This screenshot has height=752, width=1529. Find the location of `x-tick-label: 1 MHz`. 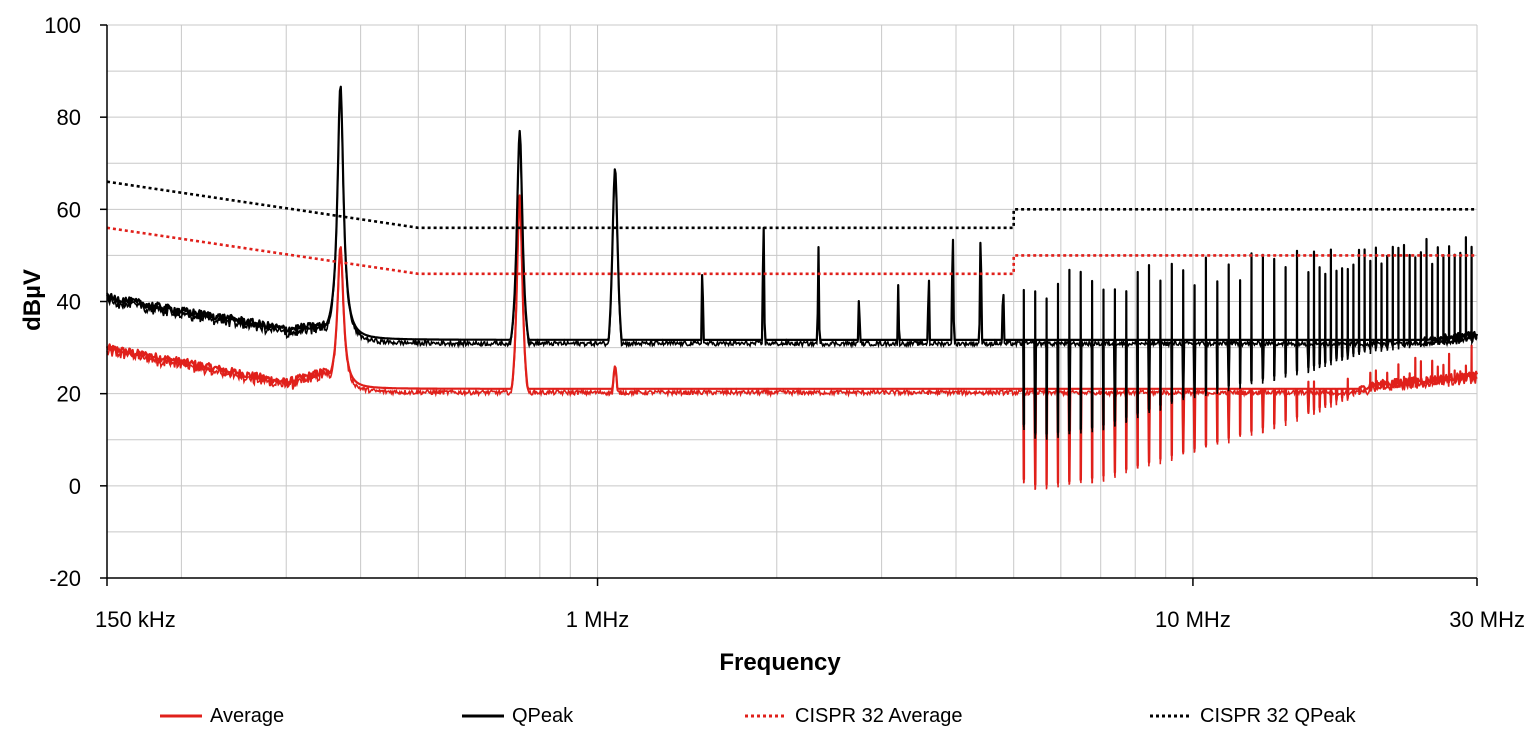

x-tick-label: 1 MHz is located at coordinates (598, 619).